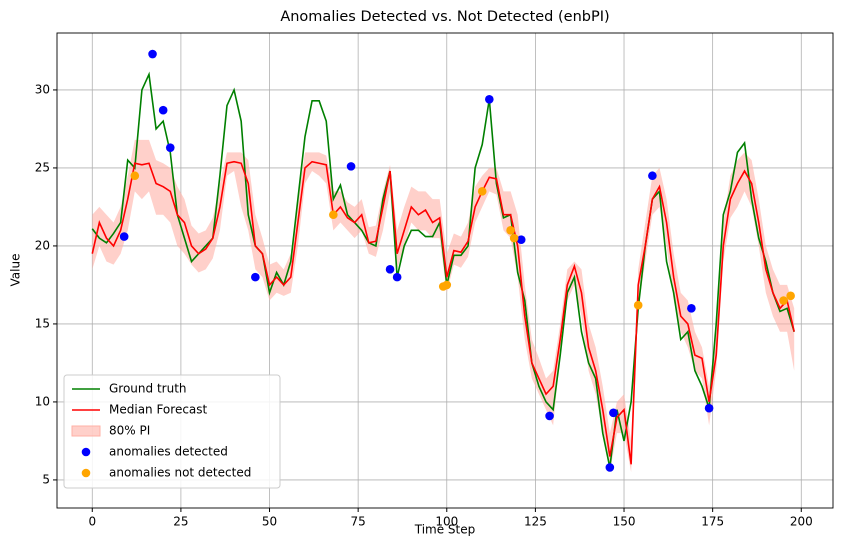 The image size is (841, 551). Describe the element at coordinates (358, 522) in the screenshot. I see `x-tick-label: 75` at that location.